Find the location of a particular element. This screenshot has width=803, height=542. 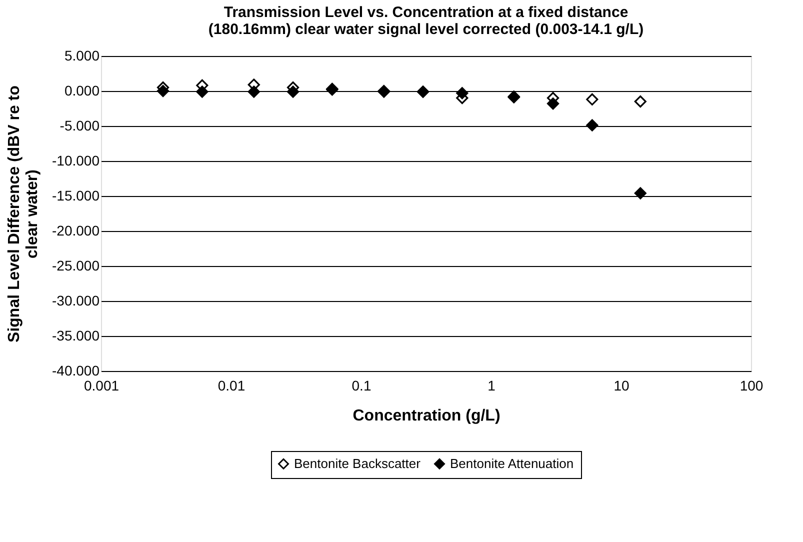

y-tick-label: -5.000 is located at coordinates (80, 126).